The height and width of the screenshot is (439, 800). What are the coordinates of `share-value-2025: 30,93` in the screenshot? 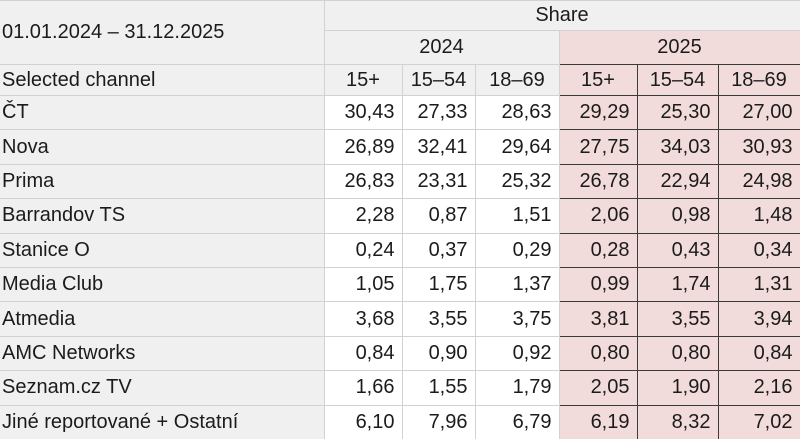 It's located at (758, 147).